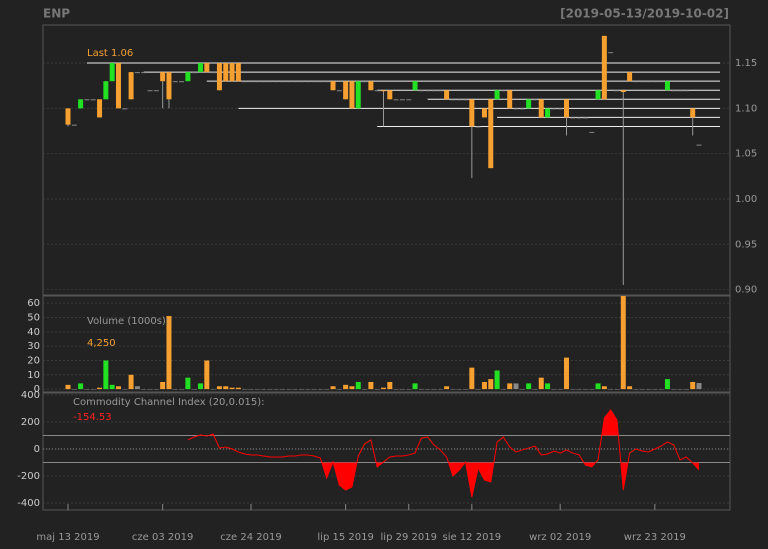 The image size is (768, 549). I want to click on volume-tick-label: 50, so click(33, 317).